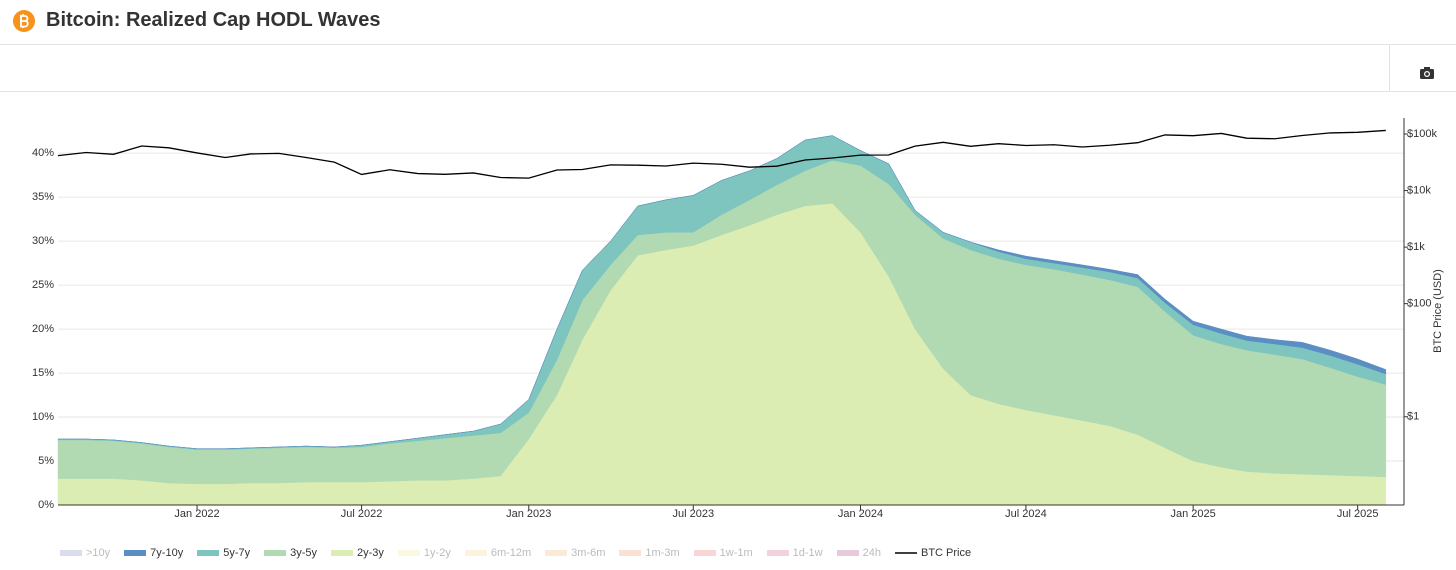 Image resolution: width=1456 pixels, height=570 pixels. What do you see at coordinates (43, 329) in the screenshot?
I see `y-tick-label: 20%` at bounding box center [43, 329].